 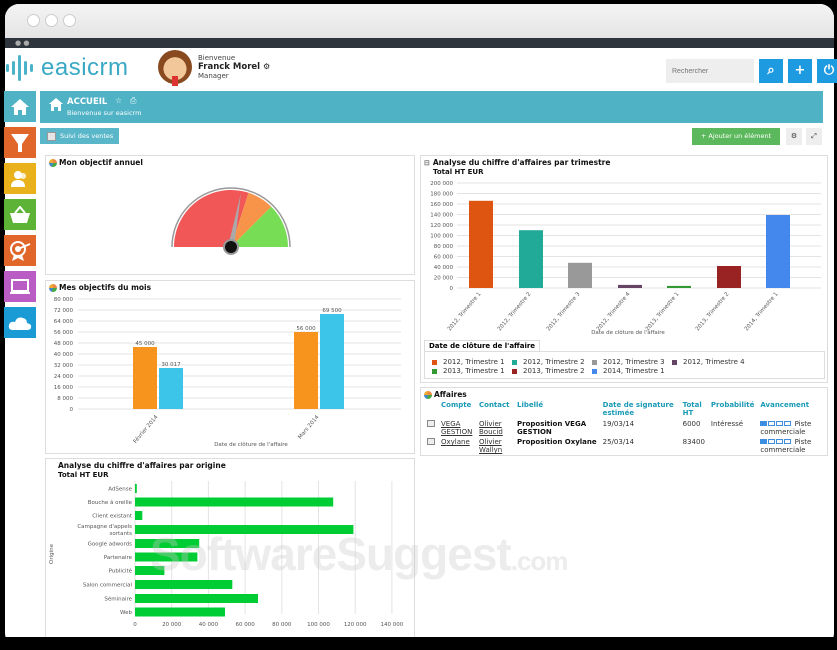 What do you see at coordinates (51, 20) in the screenshot?
I see `minimize-dot` at bounding box center [51, 20].